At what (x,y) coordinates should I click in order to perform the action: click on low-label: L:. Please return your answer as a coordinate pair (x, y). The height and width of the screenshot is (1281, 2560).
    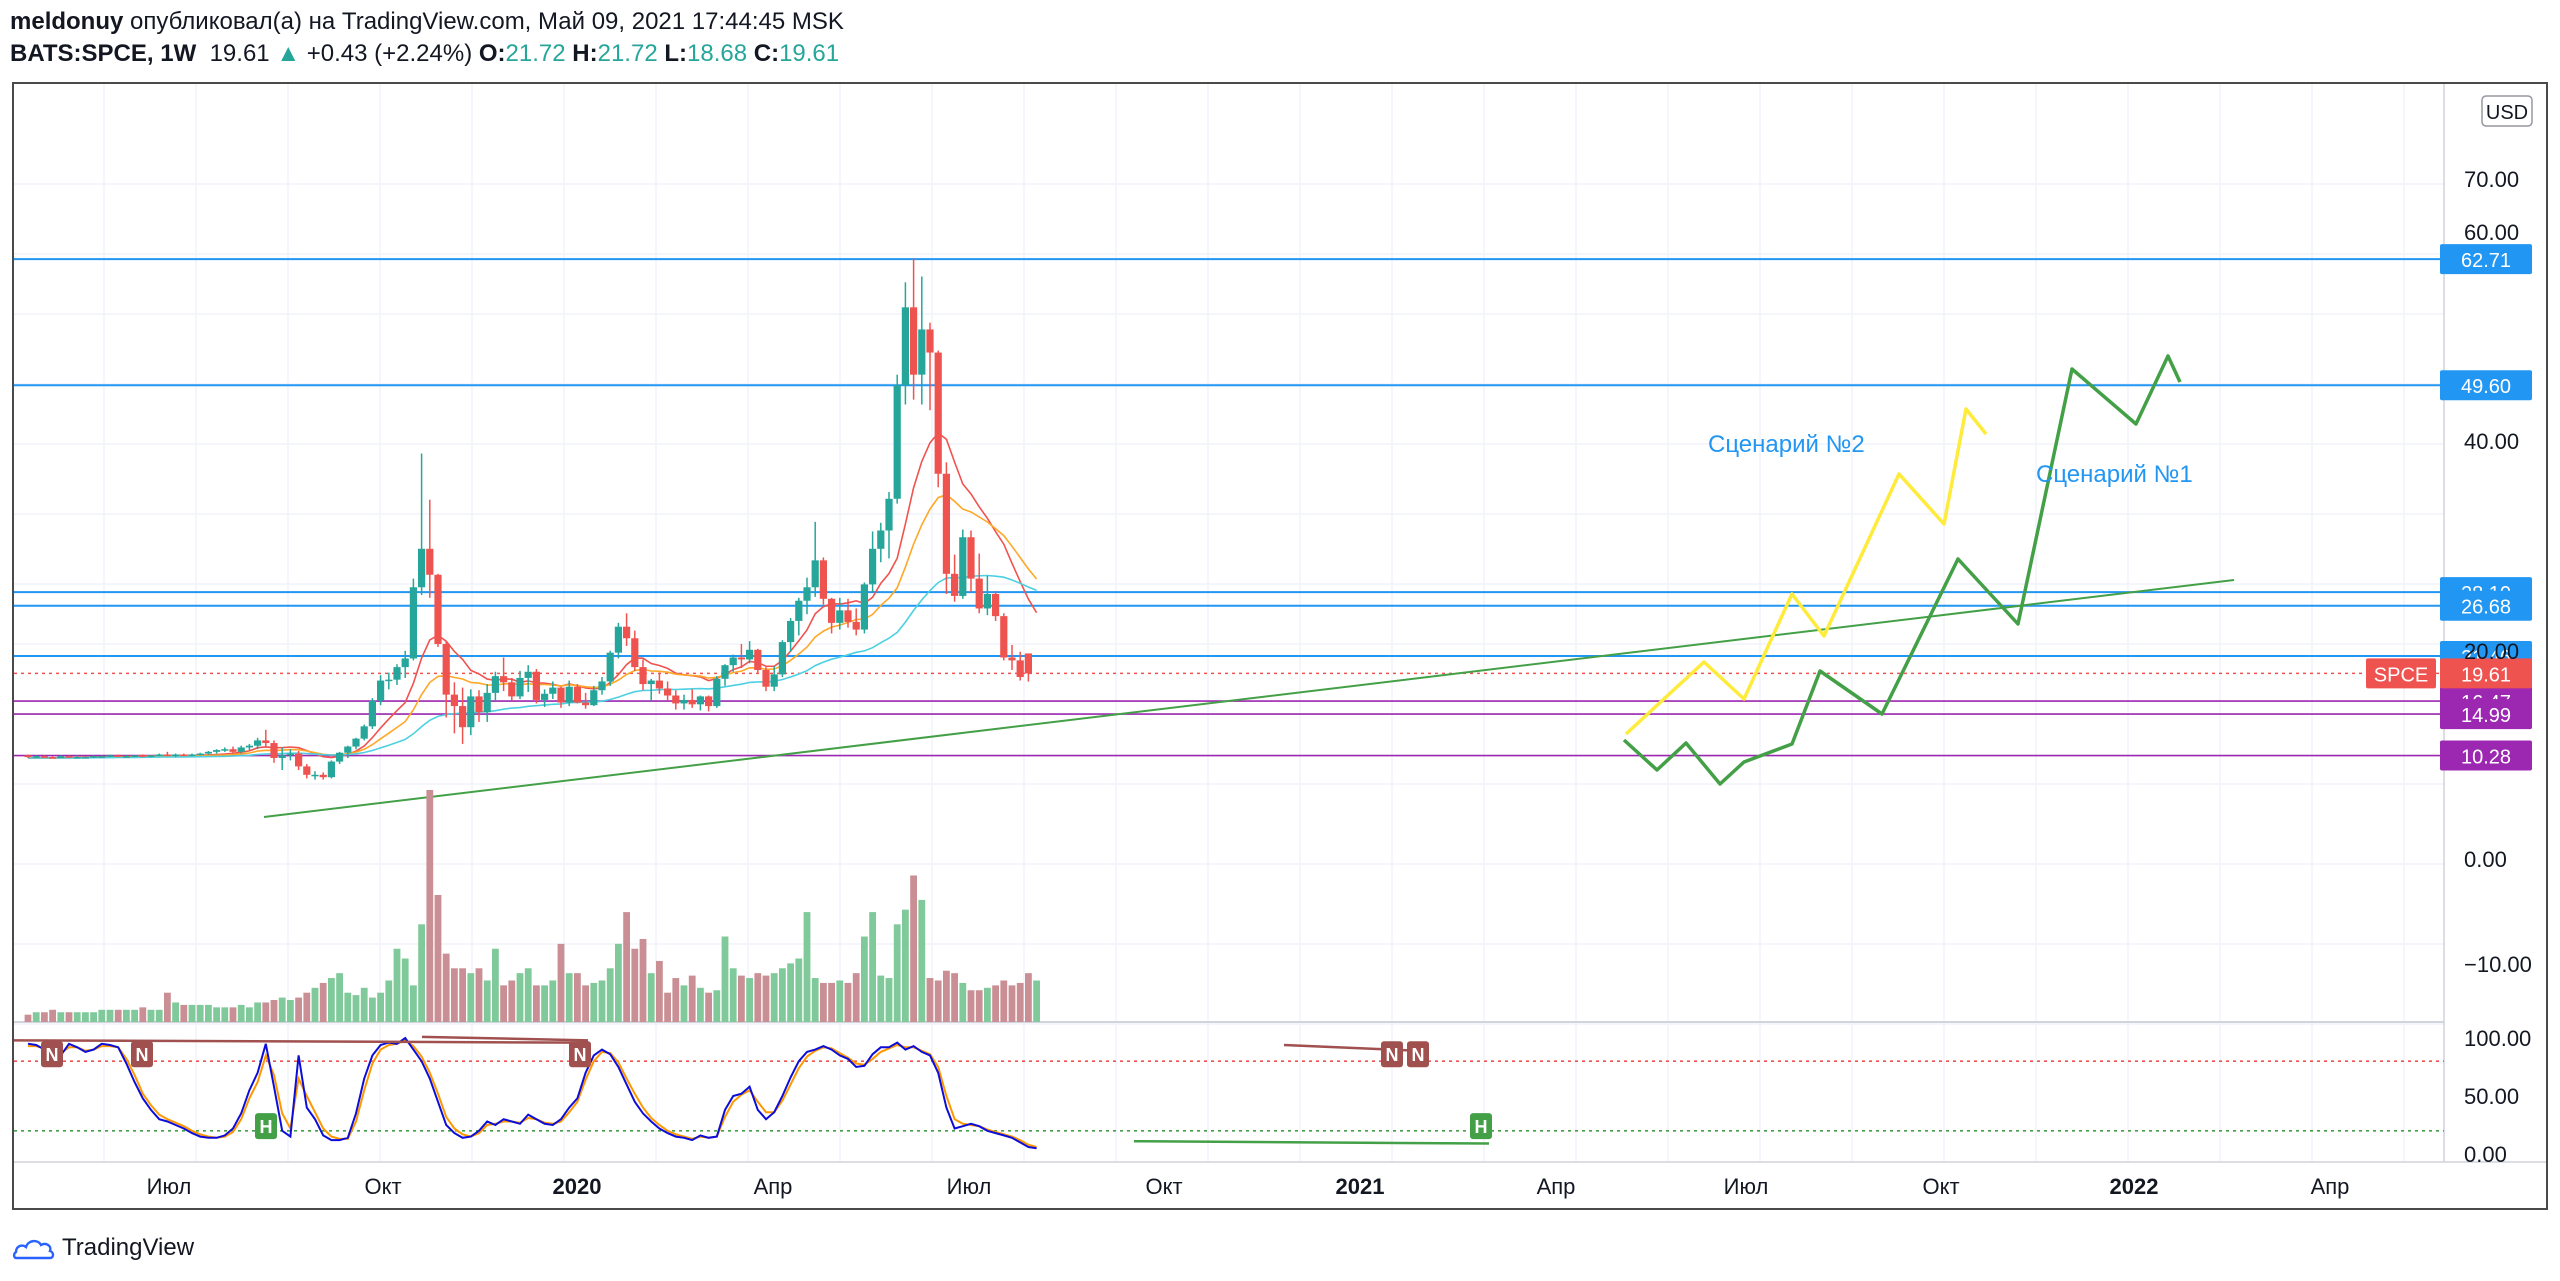
    Looking at the image, I should click on (675, 53).